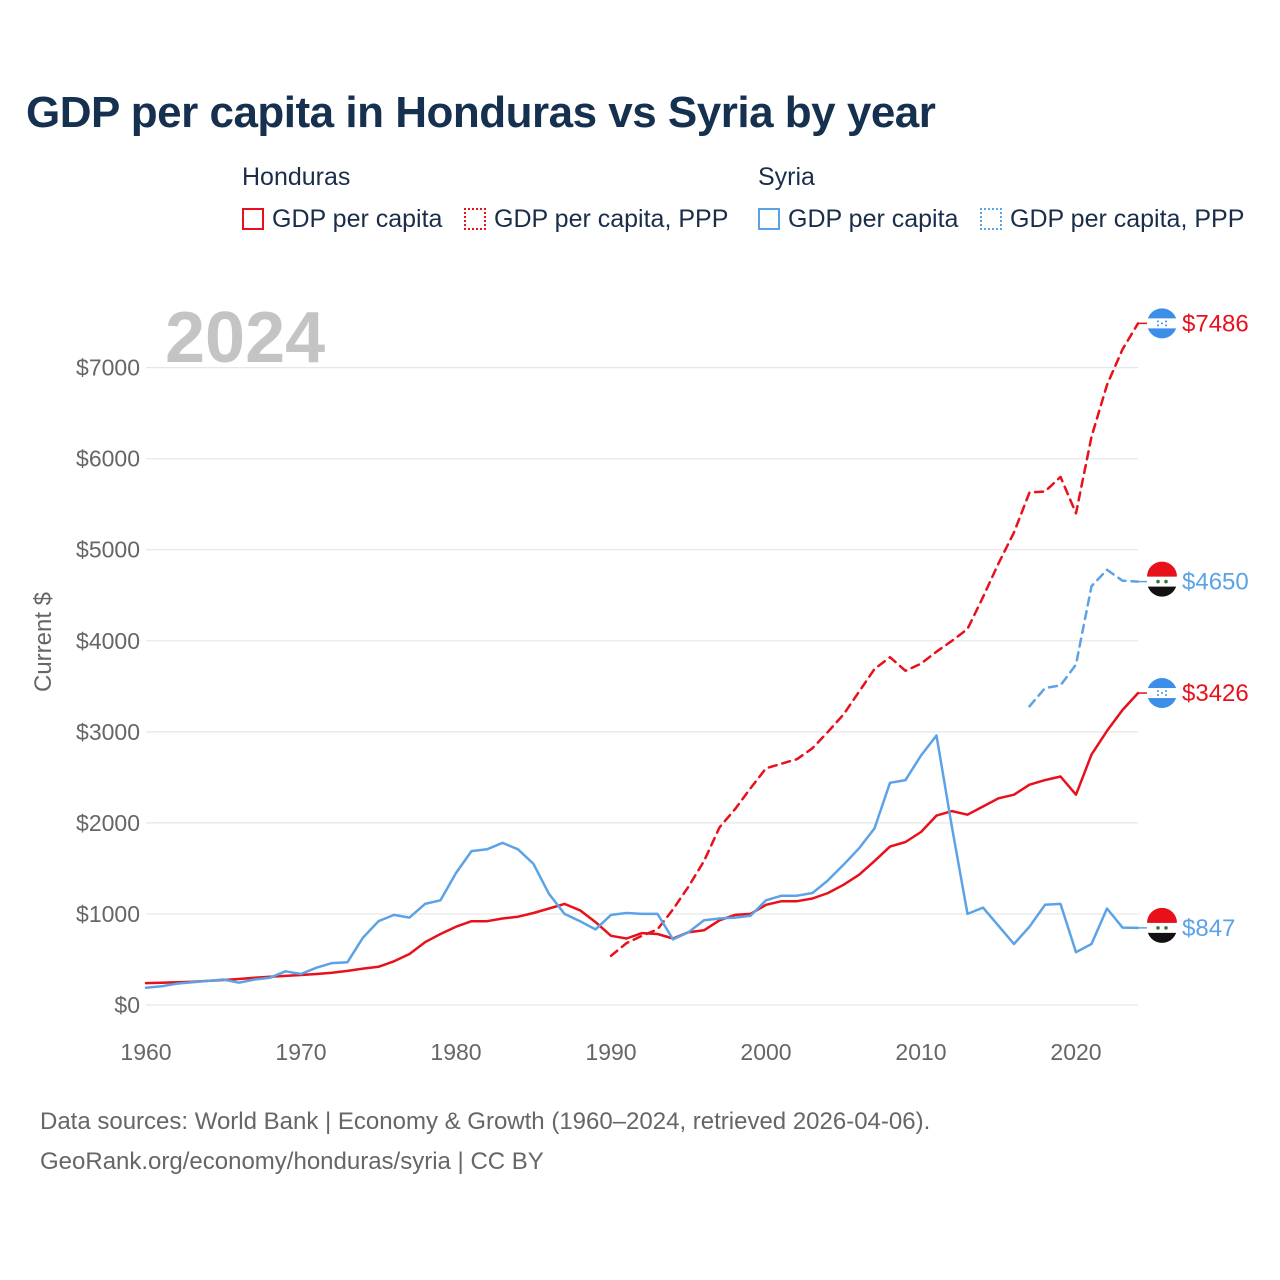 This screenshot has height=1280, width=1280. Describe the element at coordinates (769, 219) in the screenshot. I see `legend-swatch-solid-blue` at that location.